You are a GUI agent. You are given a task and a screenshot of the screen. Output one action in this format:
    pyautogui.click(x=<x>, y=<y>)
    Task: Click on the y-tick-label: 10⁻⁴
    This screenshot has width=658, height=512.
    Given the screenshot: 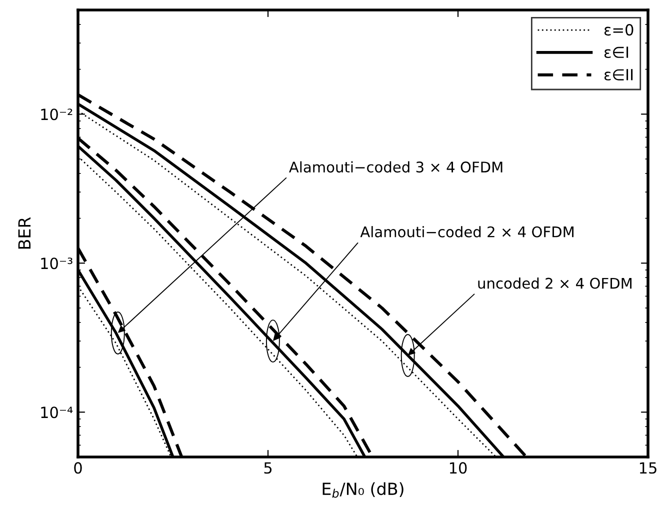 What is the action you would take?
    pyautogui.click(x=57, y=412)
    